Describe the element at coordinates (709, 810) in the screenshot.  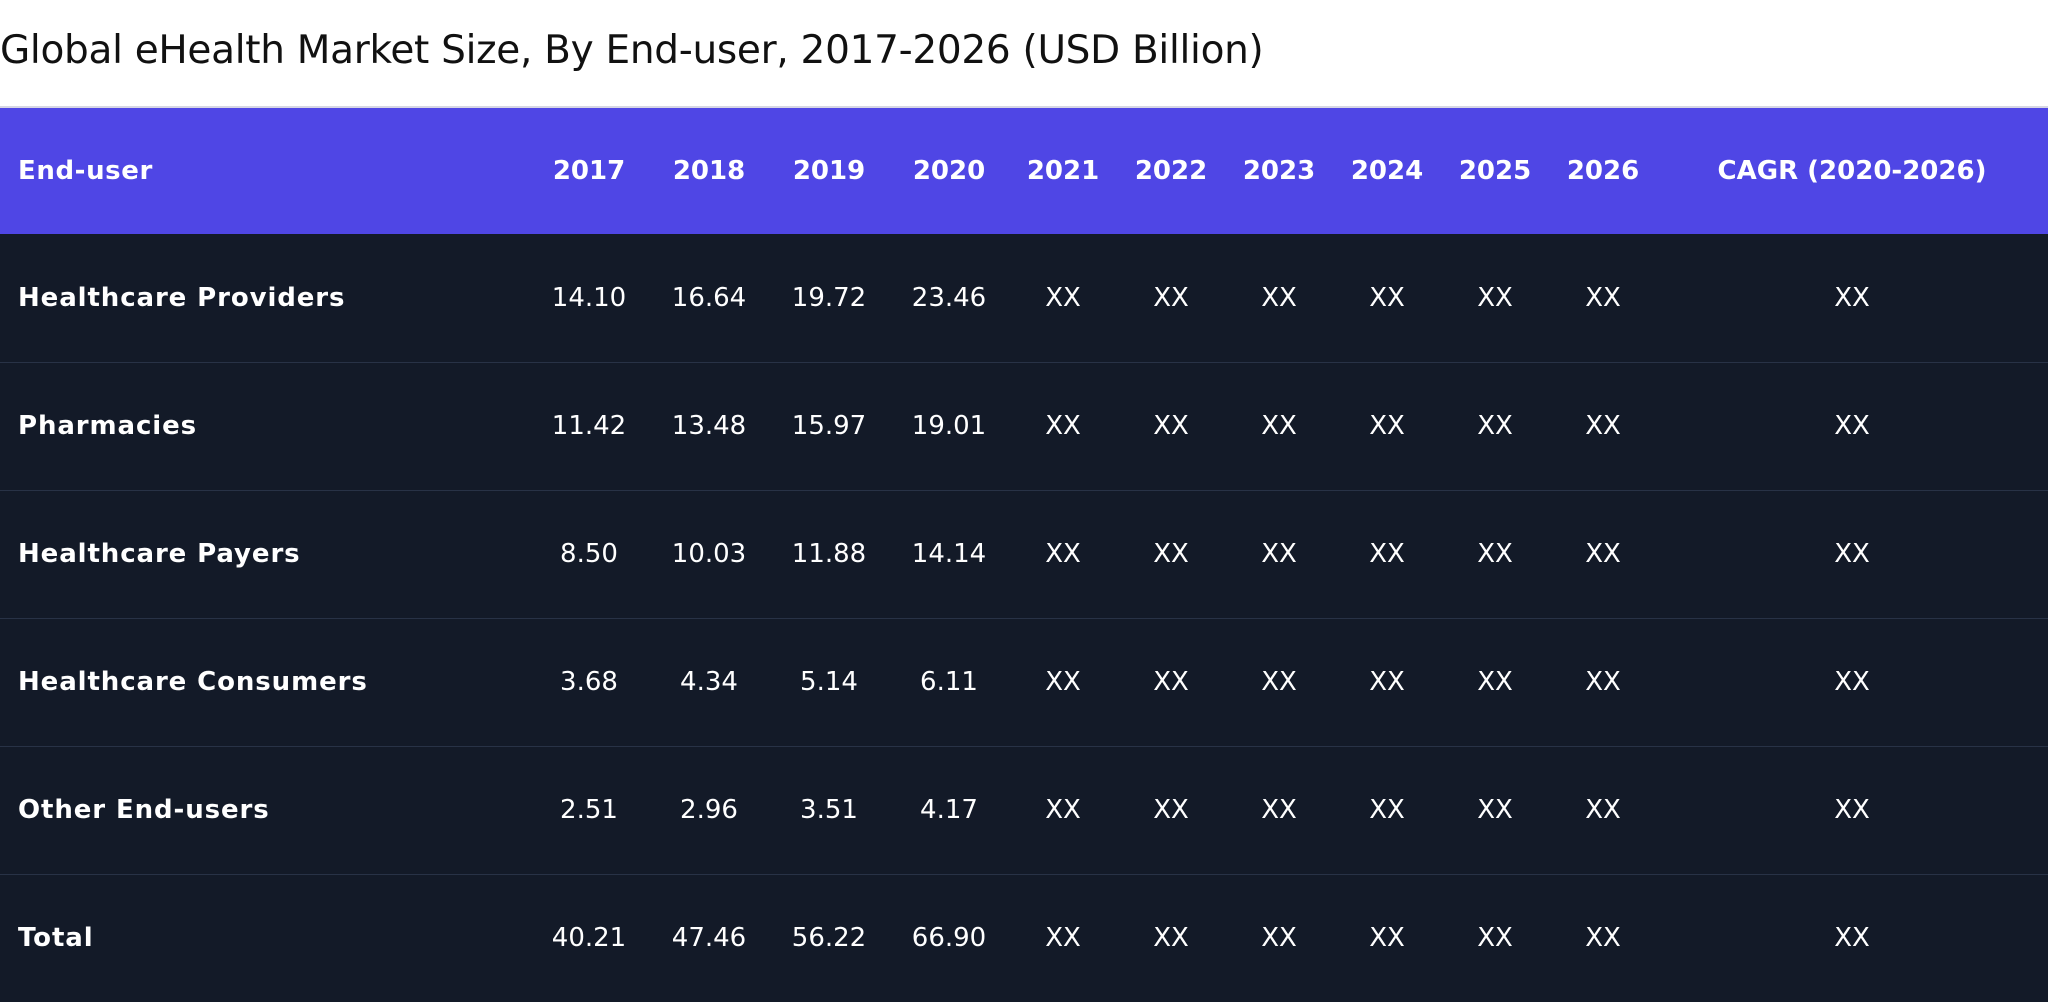
I see `table-cell: 2.96` at that location.